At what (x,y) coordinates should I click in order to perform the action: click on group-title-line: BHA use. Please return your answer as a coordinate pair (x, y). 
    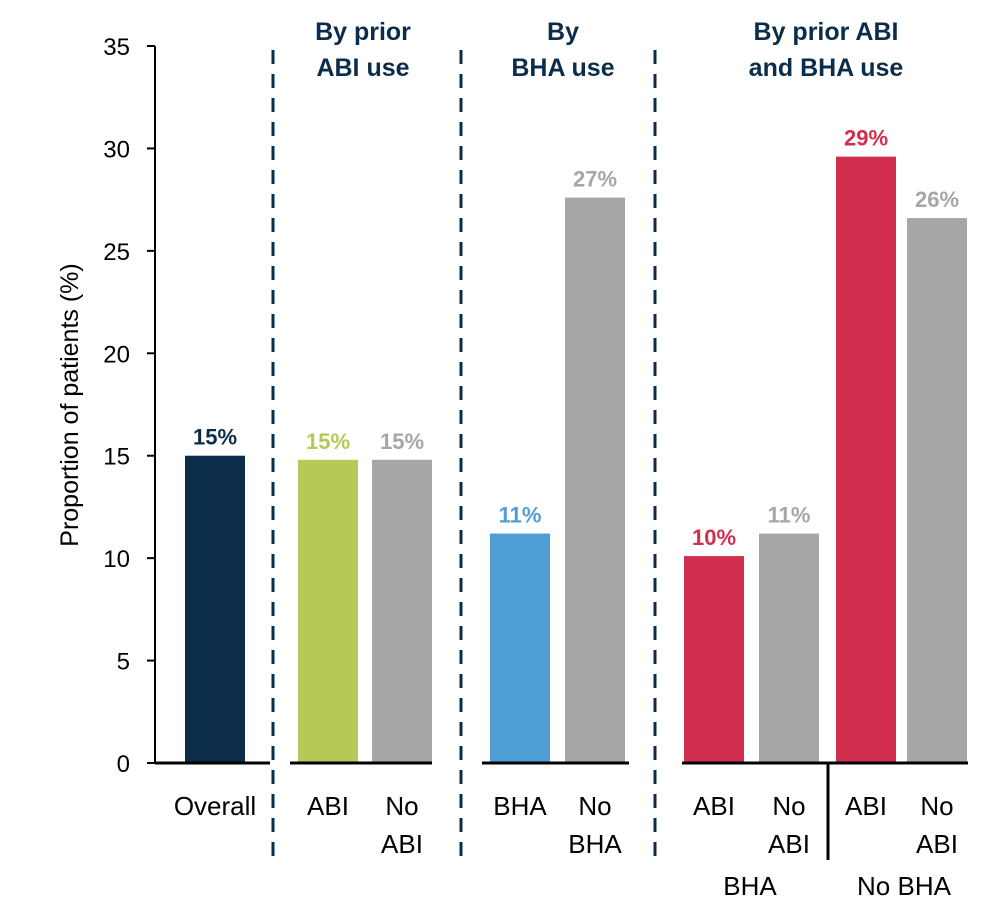
    Looking at the image, I should click on (562, 68).